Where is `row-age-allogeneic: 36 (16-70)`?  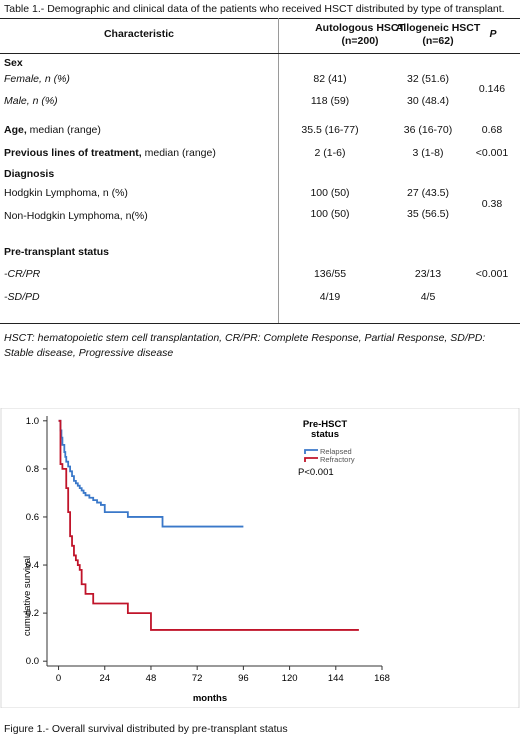 row-age-allogeneic: 36 (16-70) is located at coordinates (428, 130).